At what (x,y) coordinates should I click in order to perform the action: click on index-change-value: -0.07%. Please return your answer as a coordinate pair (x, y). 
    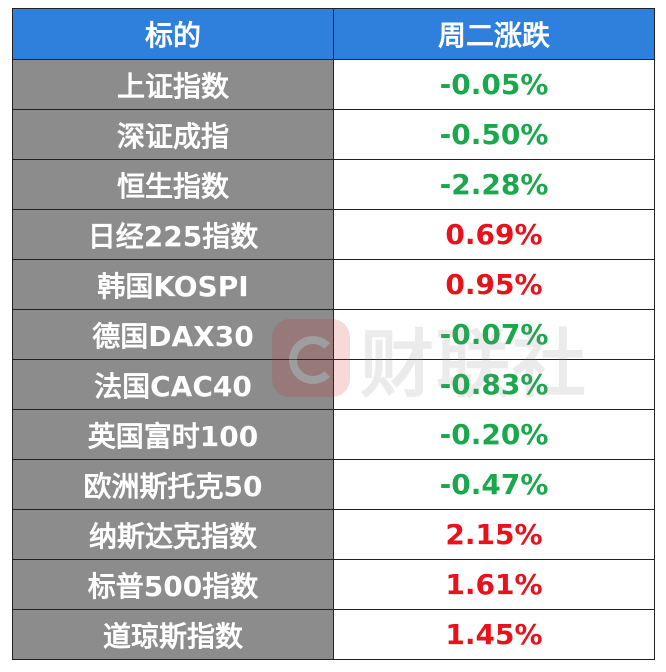
    Looking at the image, I should click on (494, 334).